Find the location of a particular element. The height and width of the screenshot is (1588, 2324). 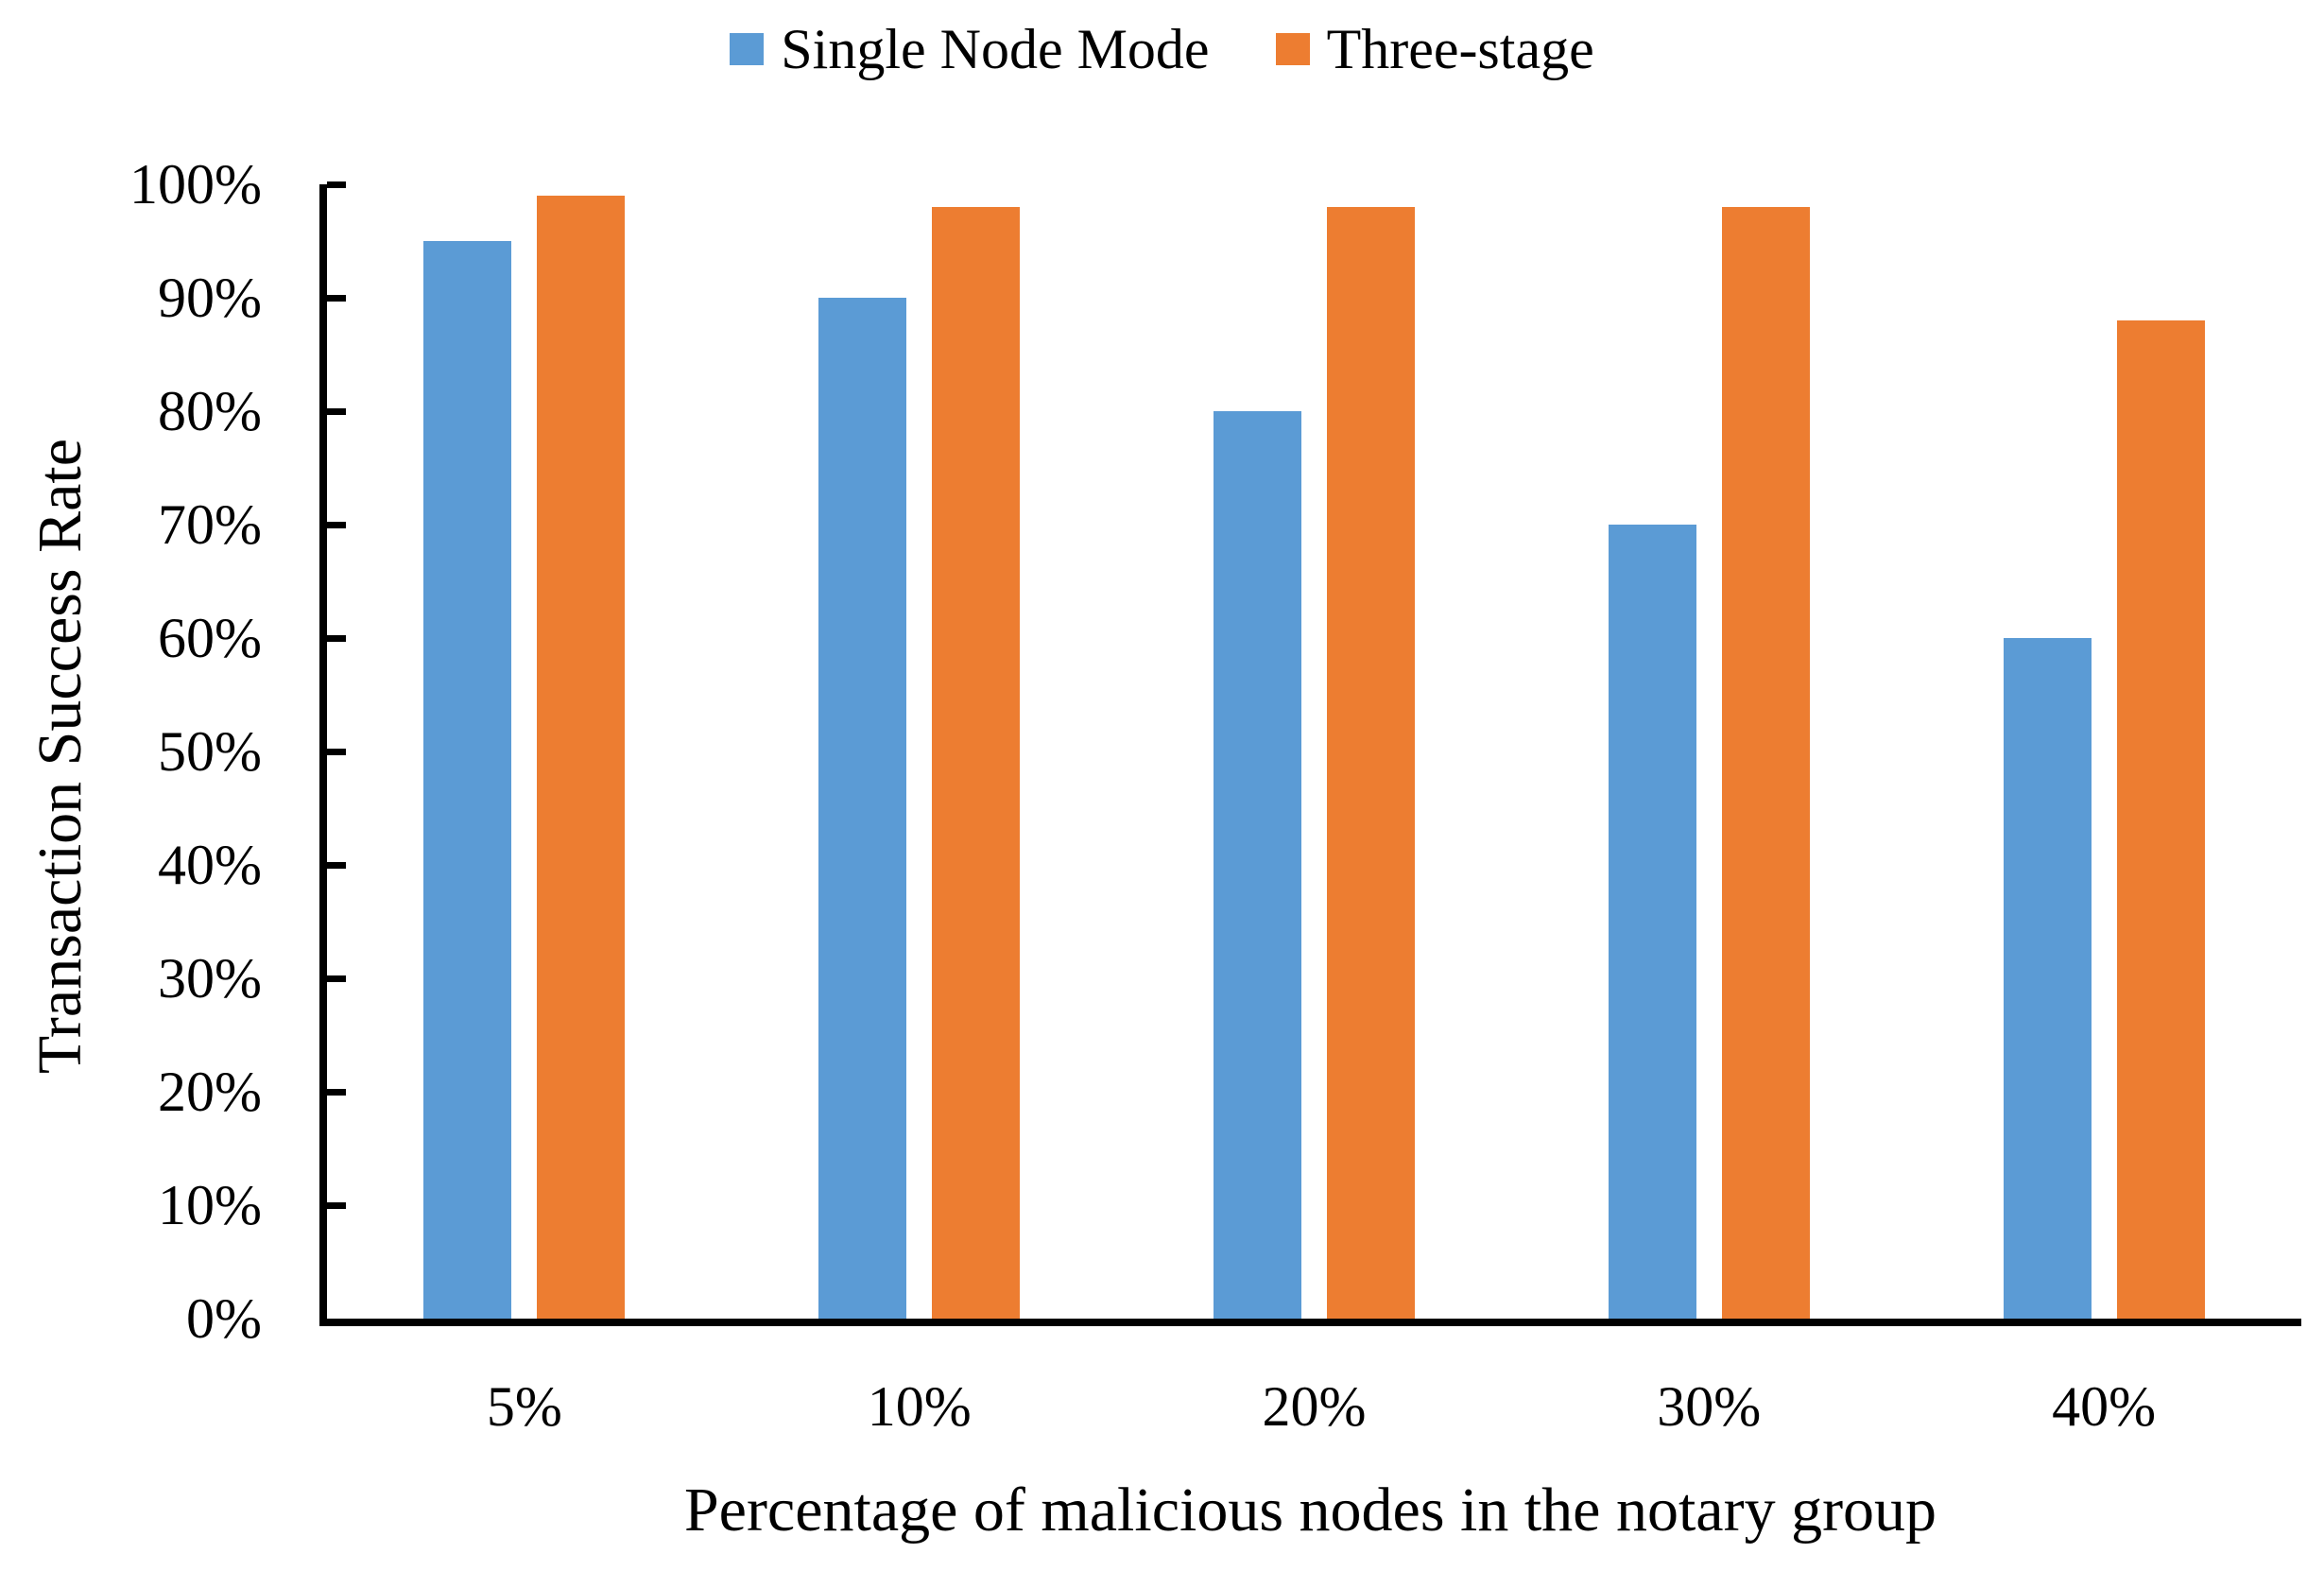

y-tick-label: 100% is located at coordinates (196, 184).